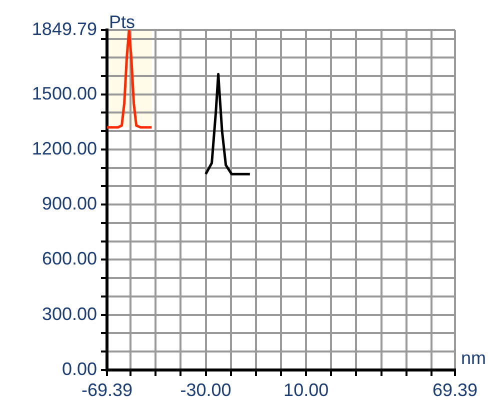  What do you see at coordinates (306, 390) in the screenshot?
I see `x-tick-label: 10.00` at bounding box center [306, 390].